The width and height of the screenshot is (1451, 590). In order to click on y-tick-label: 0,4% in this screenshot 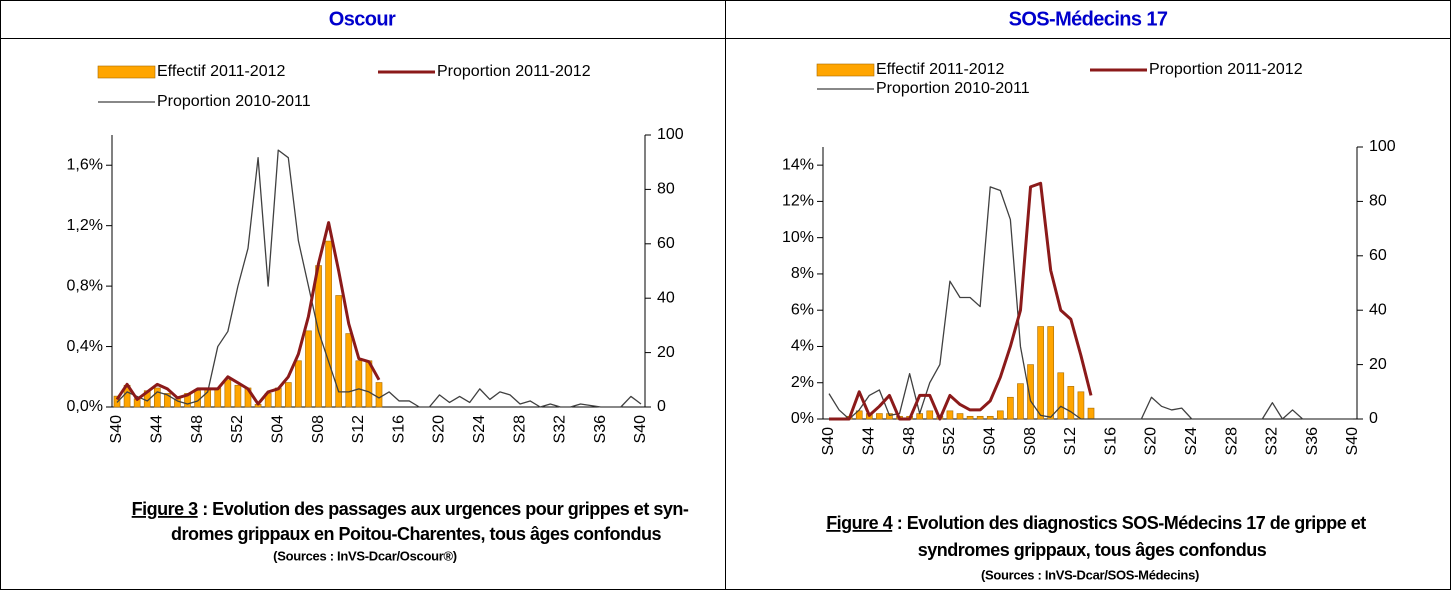, I will do `click(85, 346)`.